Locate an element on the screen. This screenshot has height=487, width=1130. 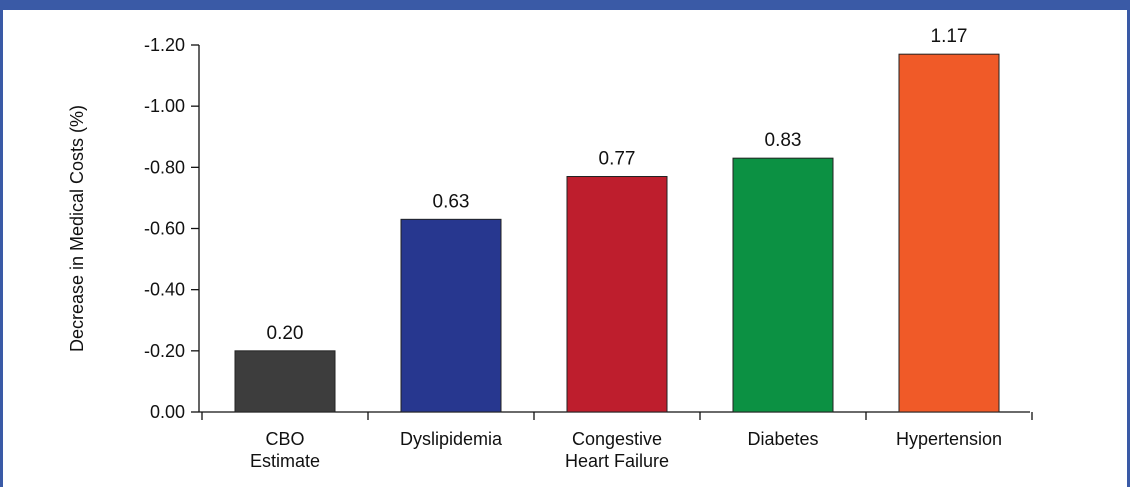
value-label: 0.63 is located at coordinates (451, 201).